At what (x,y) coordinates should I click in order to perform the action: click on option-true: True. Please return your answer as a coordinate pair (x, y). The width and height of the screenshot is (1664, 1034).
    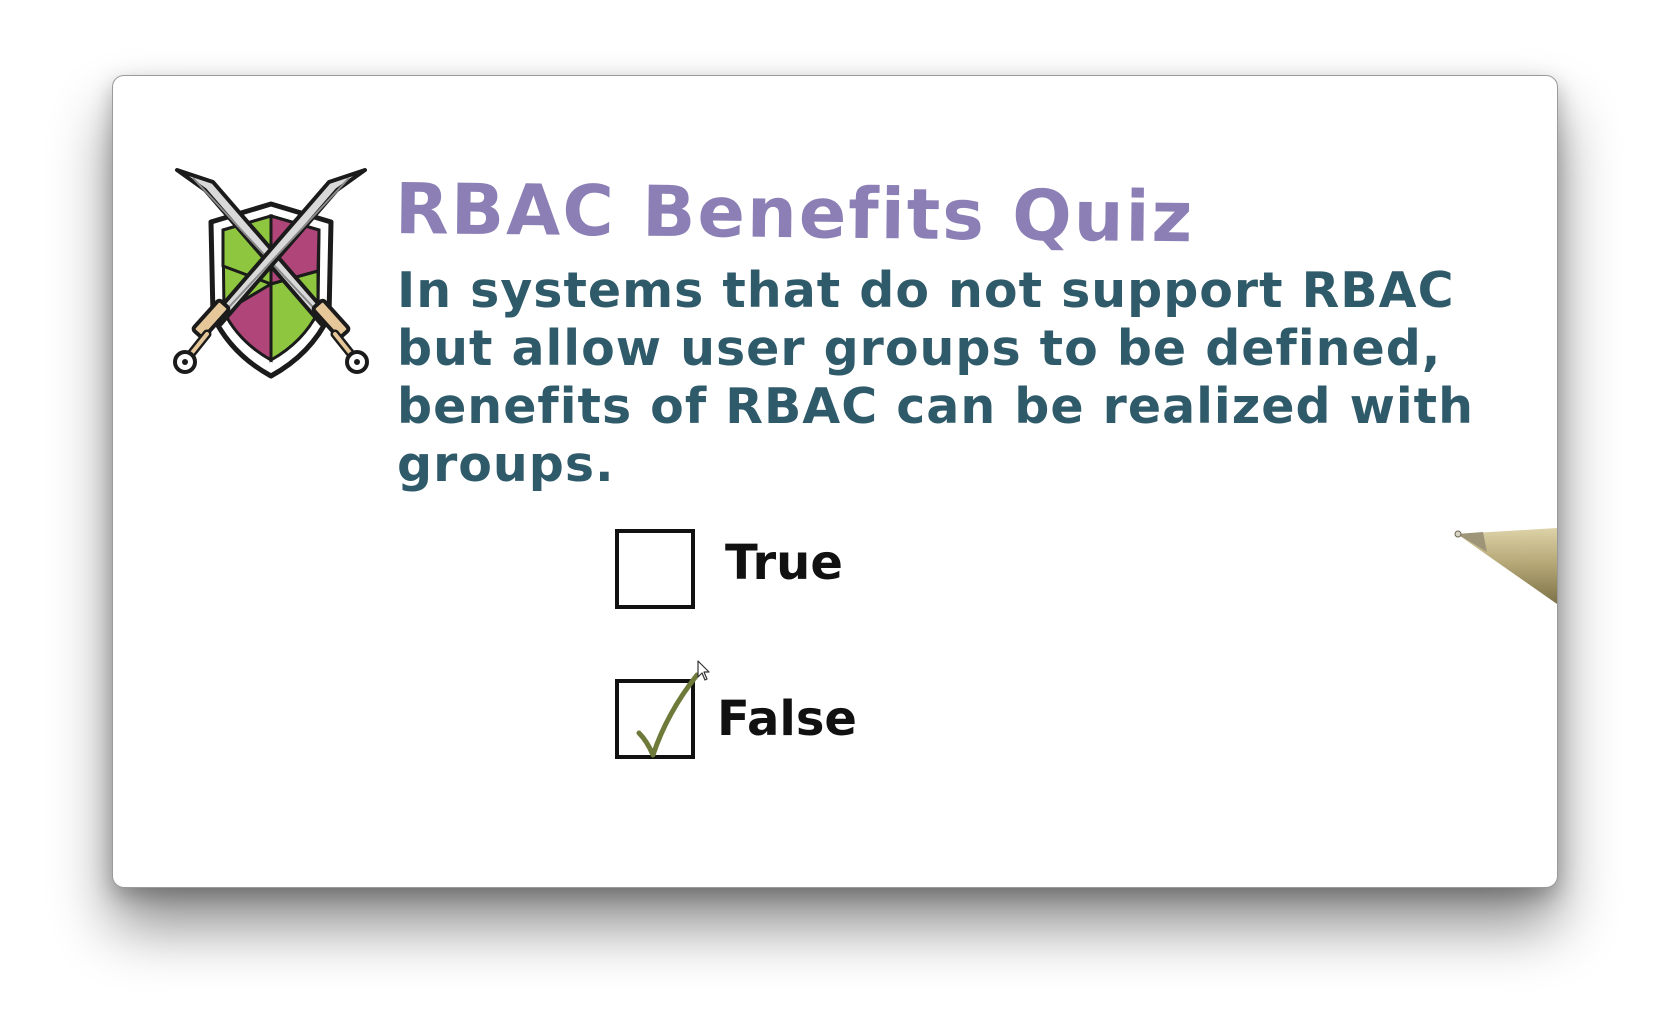
    Looking at the image, I should click on (729, 569).